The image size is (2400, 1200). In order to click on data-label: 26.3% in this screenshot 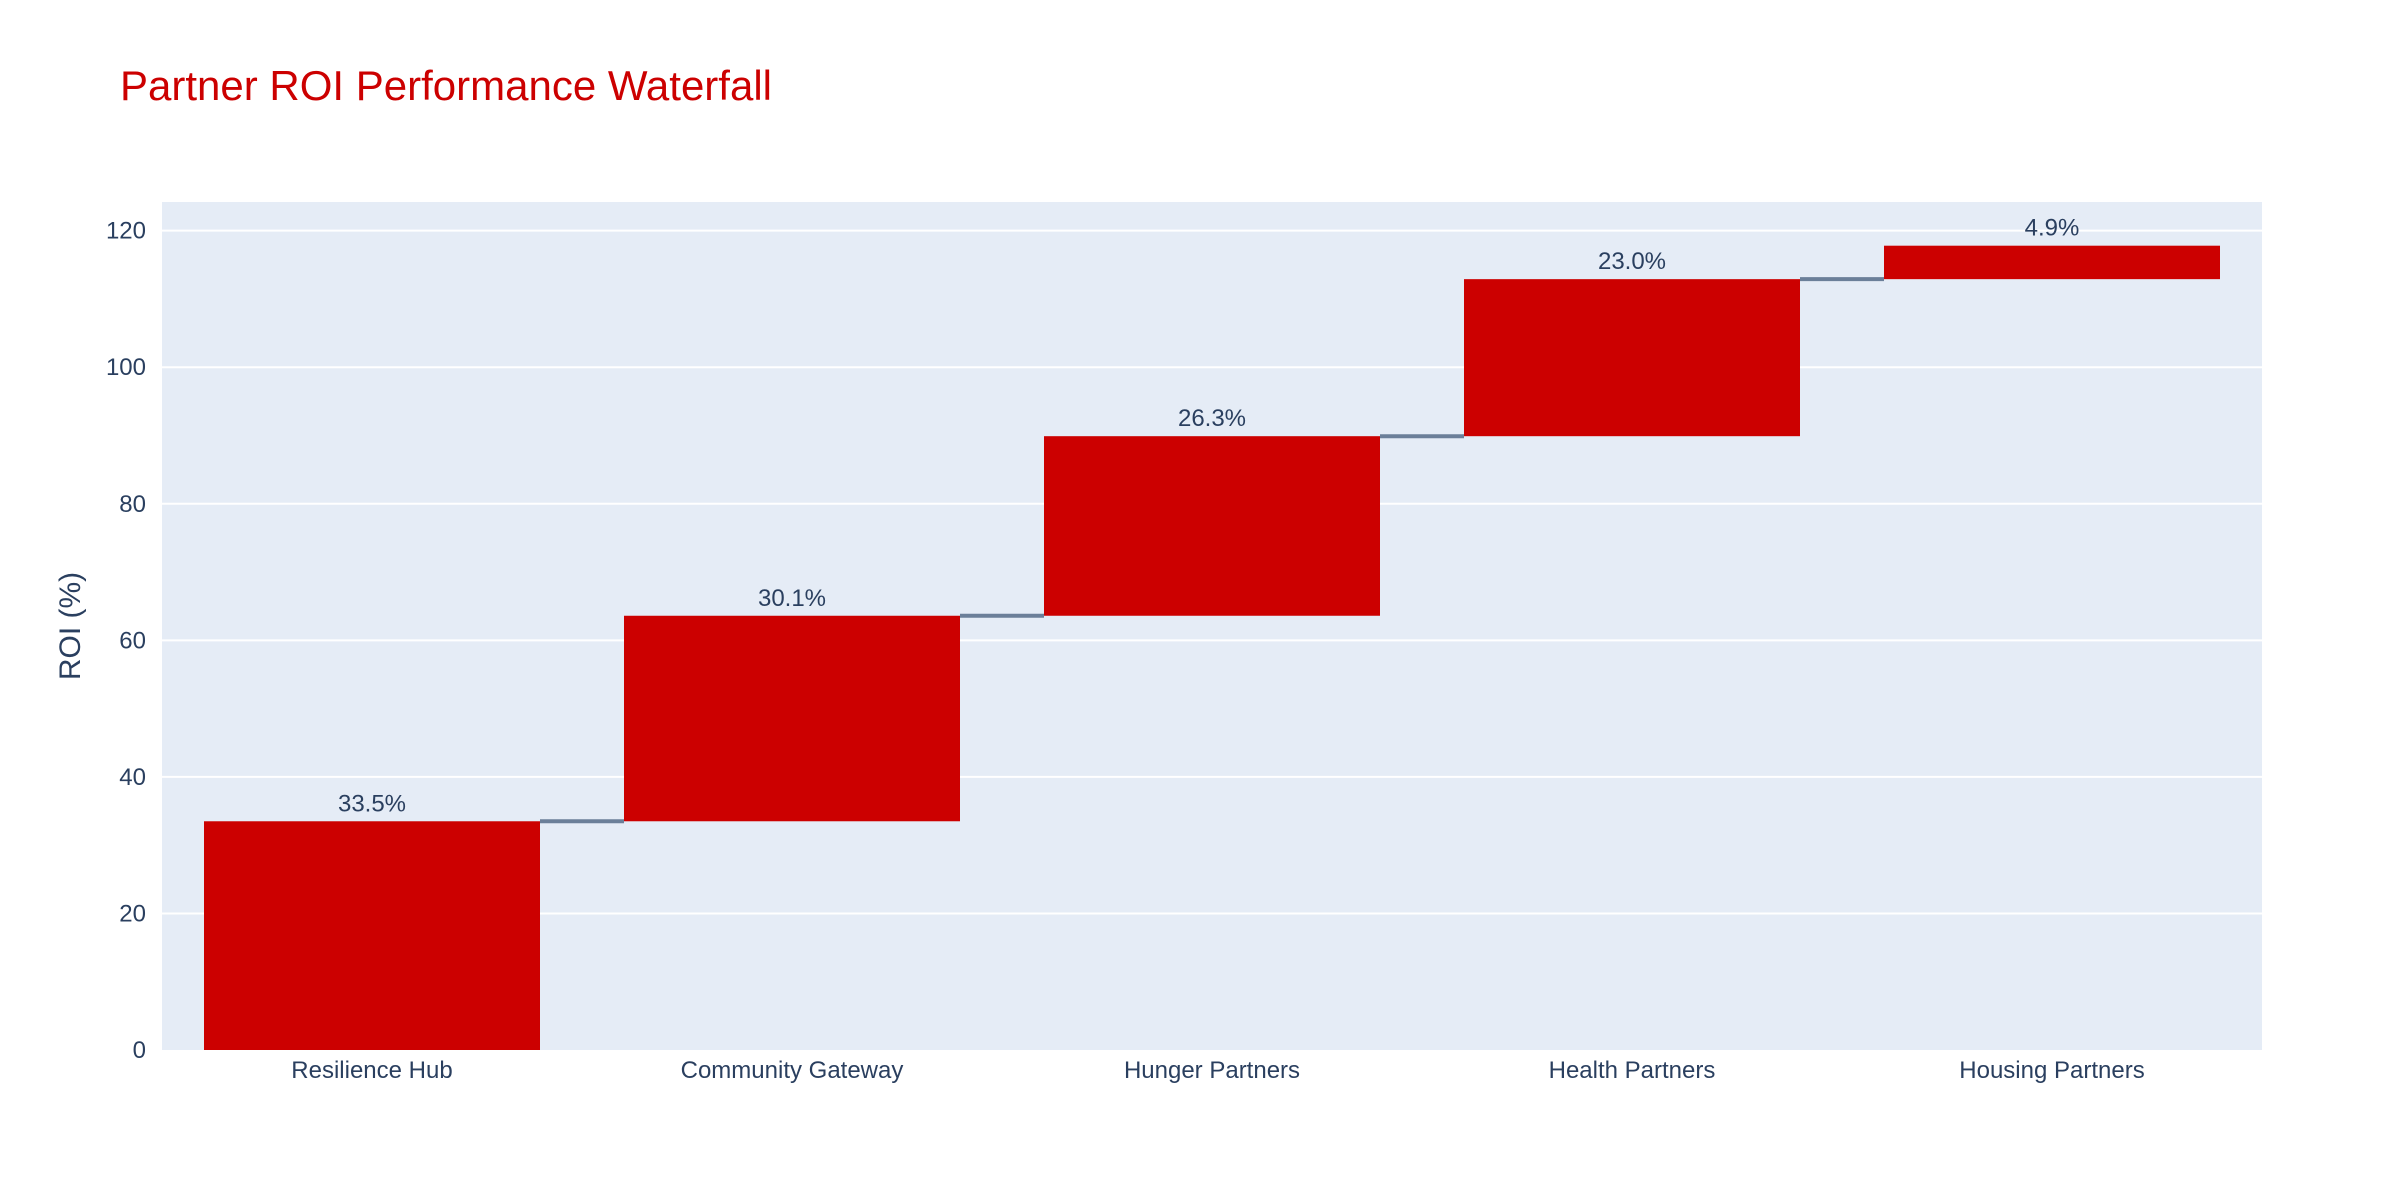, I will do `click(1212, 418)`.